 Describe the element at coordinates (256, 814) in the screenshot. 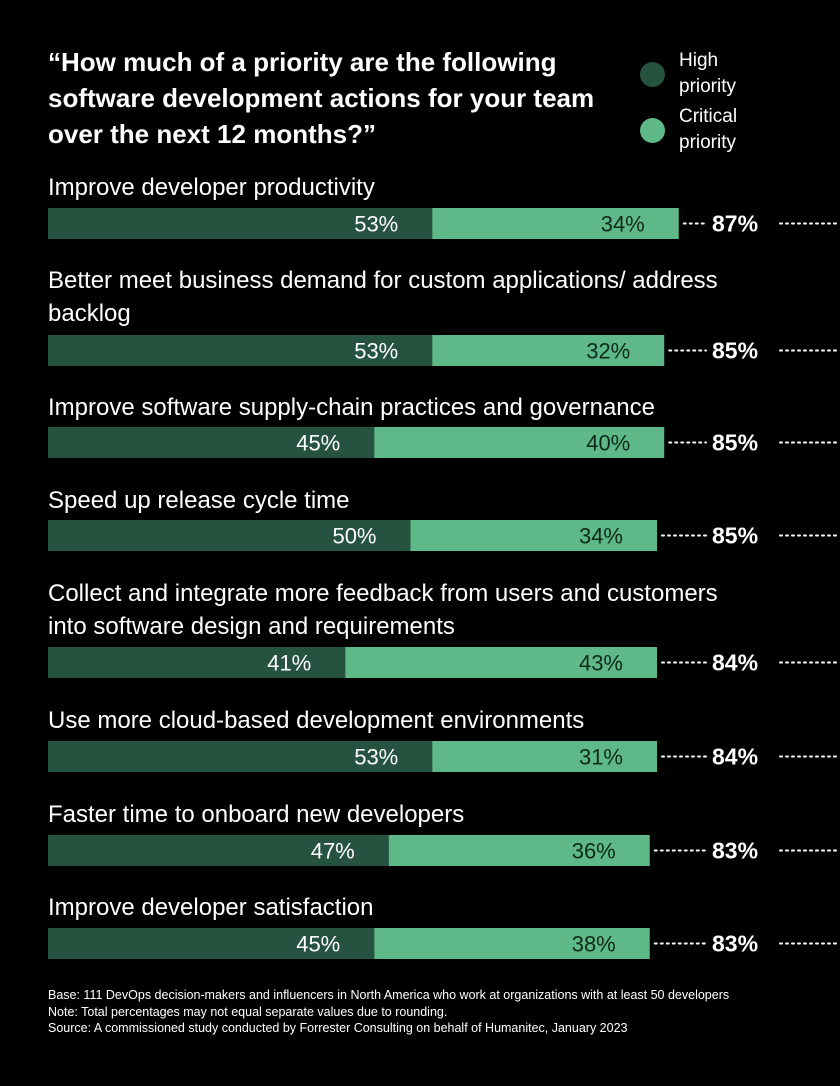

I see `category-label: Faster time to onboard new developers` at that location.